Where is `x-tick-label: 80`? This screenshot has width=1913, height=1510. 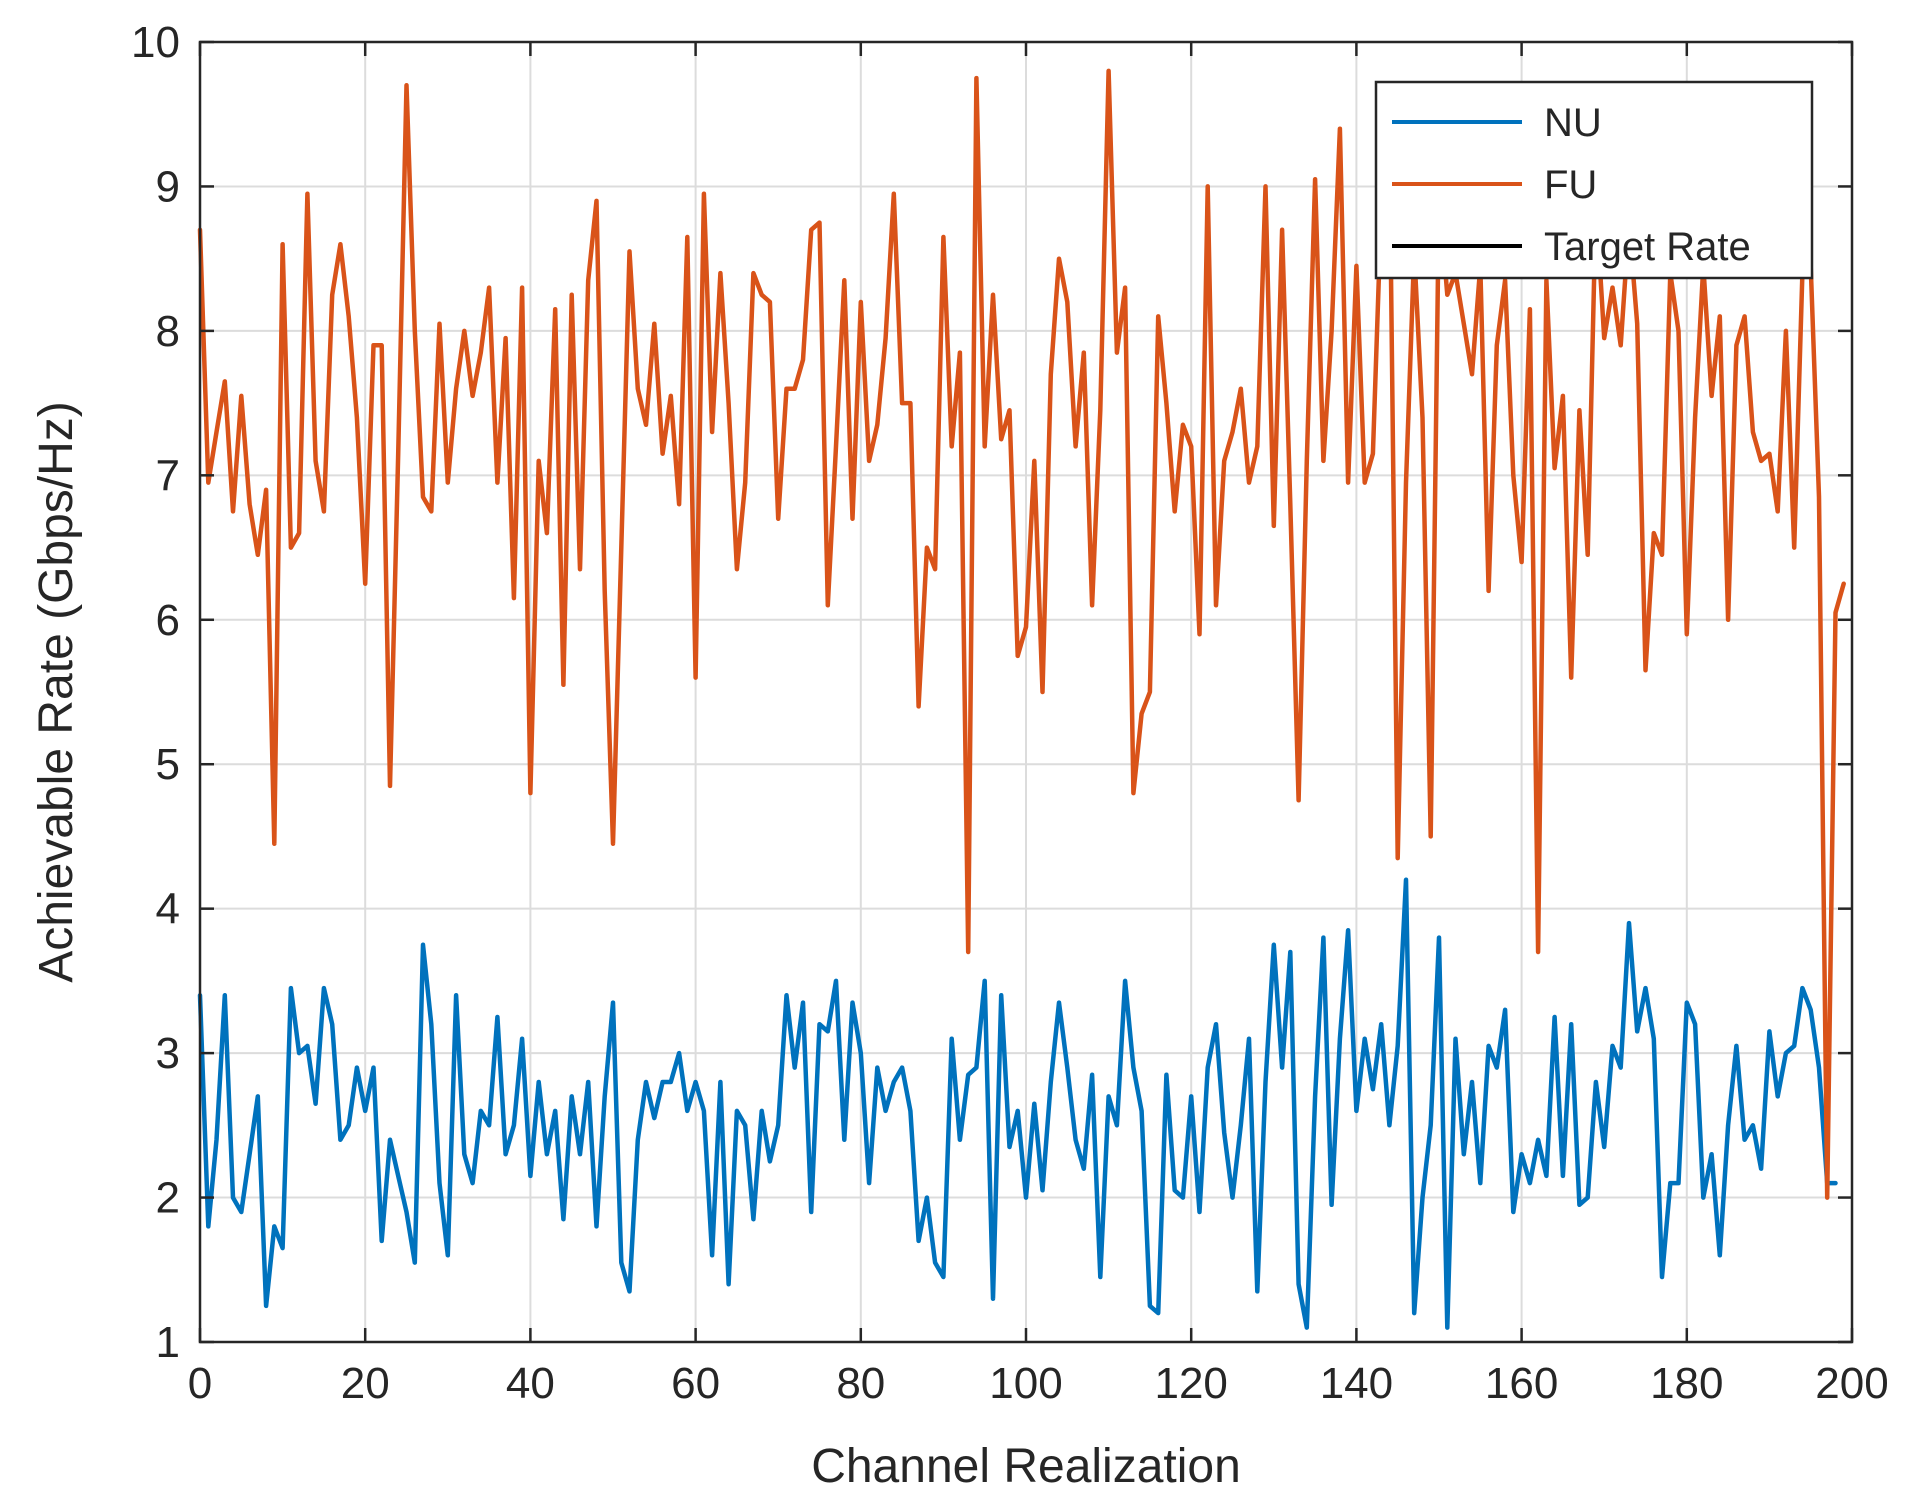
x-tick-label: 80 is located at coordinates (860, 1383).